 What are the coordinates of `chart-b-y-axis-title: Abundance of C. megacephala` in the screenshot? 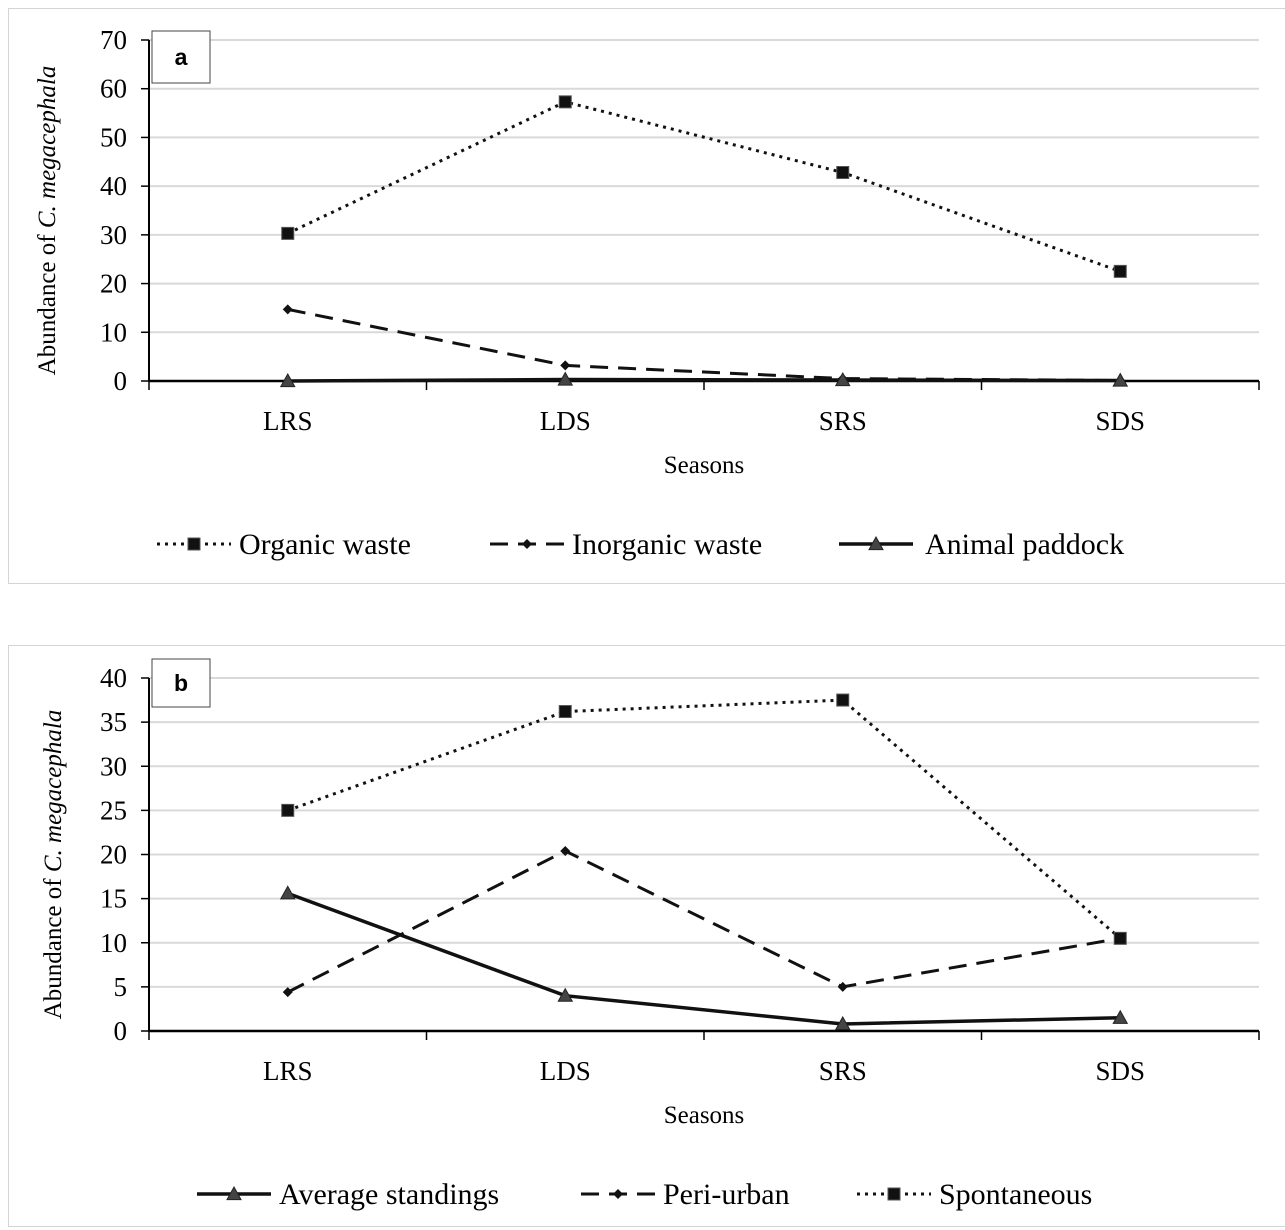 It's located at (53, 865).